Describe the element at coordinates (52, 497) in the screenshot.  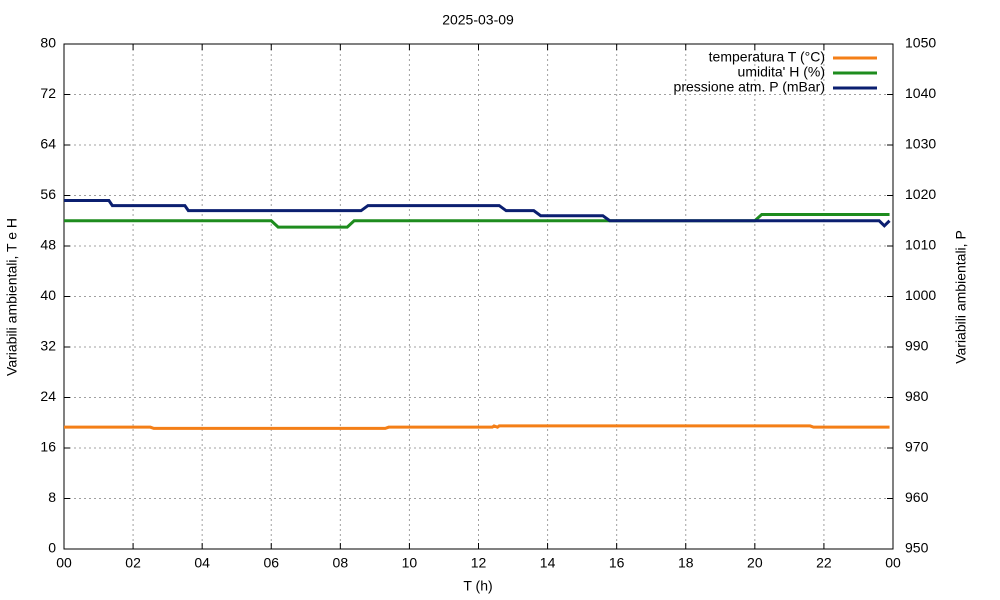
I see `y-tick-label: 8` at that location.